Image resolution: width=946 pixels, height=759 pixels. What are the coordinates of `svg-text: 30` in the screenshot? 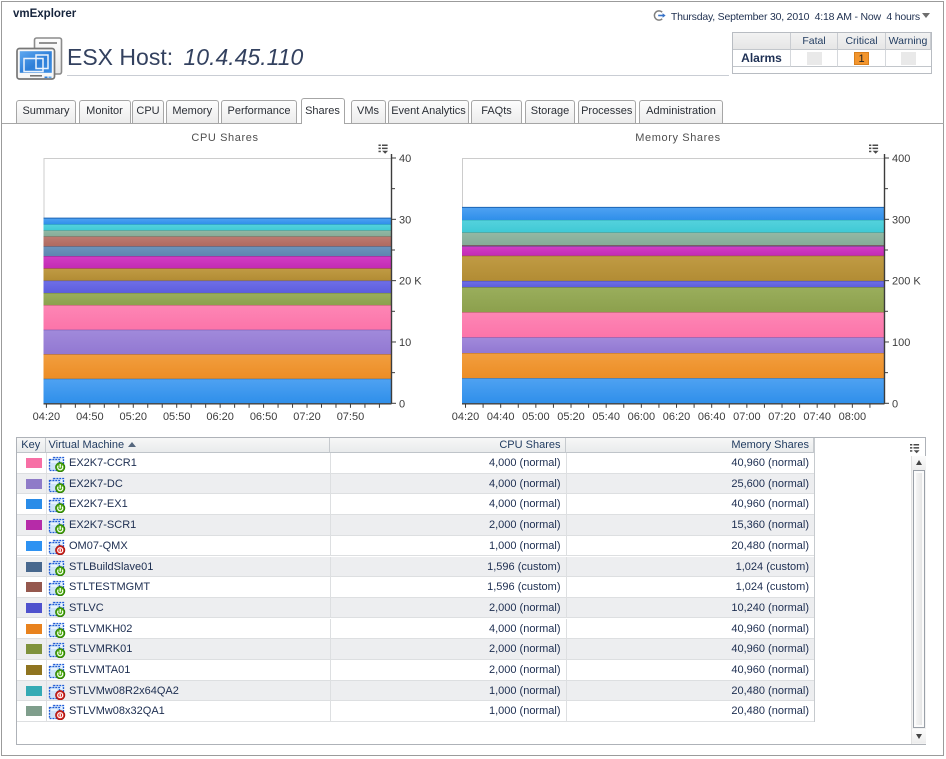 It's located at (405, 220).